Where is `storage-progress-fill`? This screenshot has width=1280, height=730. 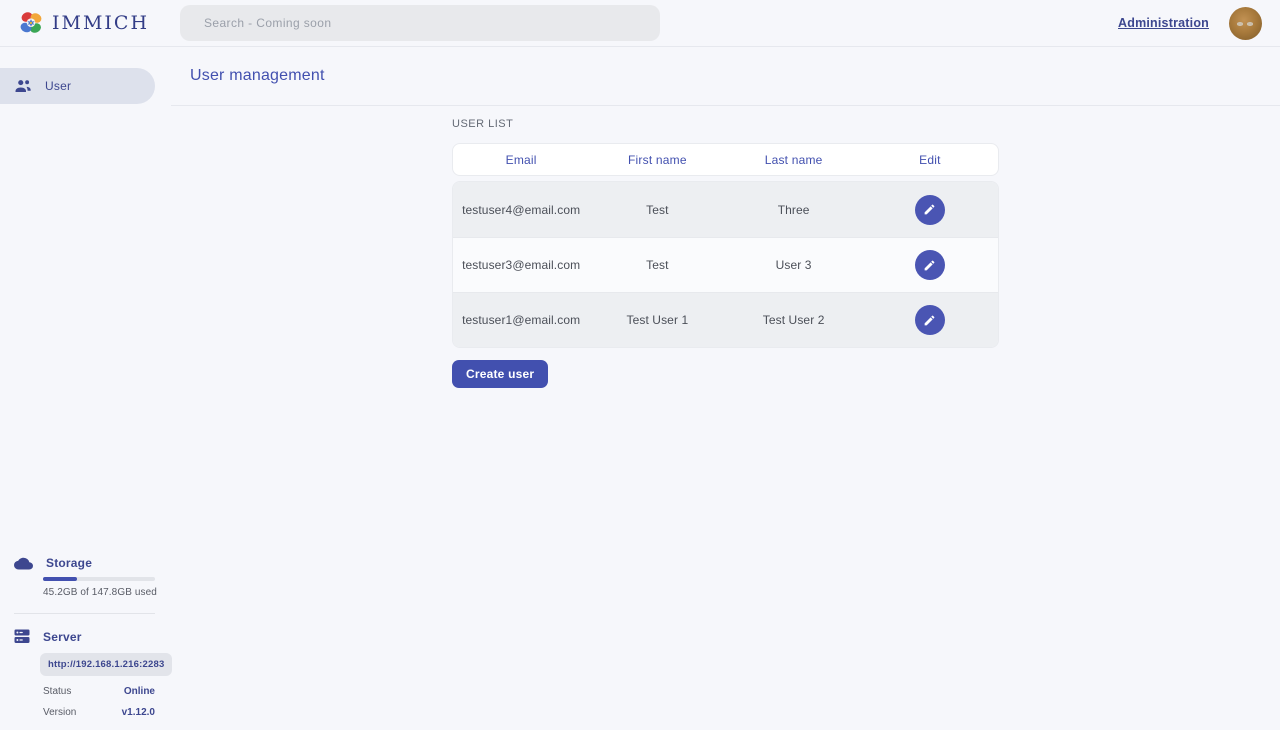 storage-progress-fill is located at coordinates (60, 579).